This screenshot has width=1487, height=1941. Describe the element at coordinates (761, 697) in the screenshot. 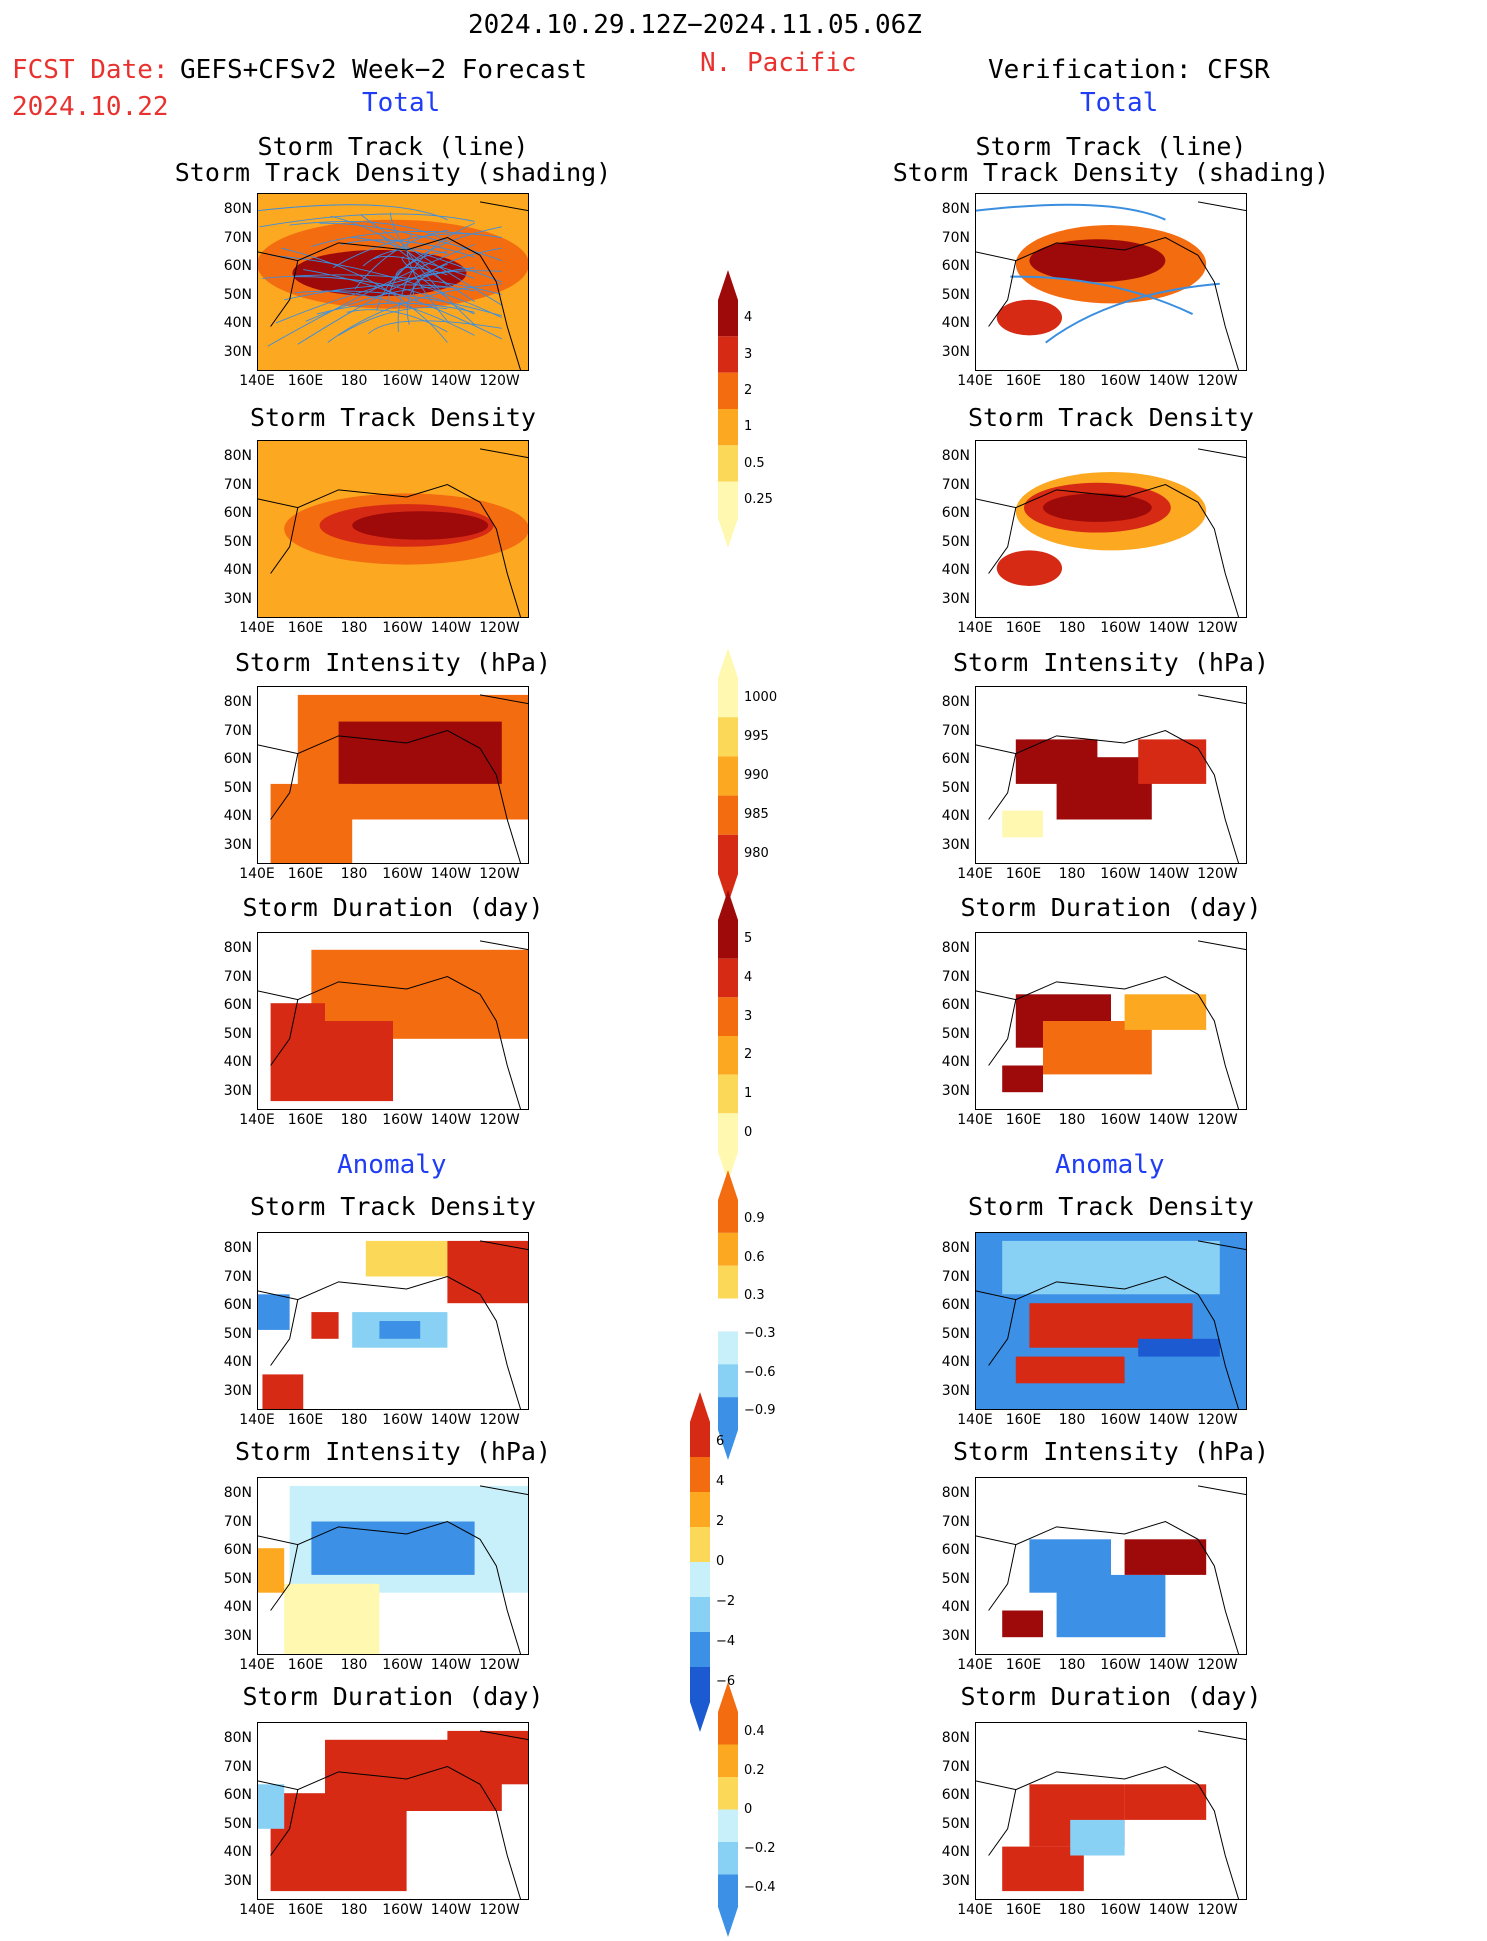

I see `colorbar-label: 1000` at that location.